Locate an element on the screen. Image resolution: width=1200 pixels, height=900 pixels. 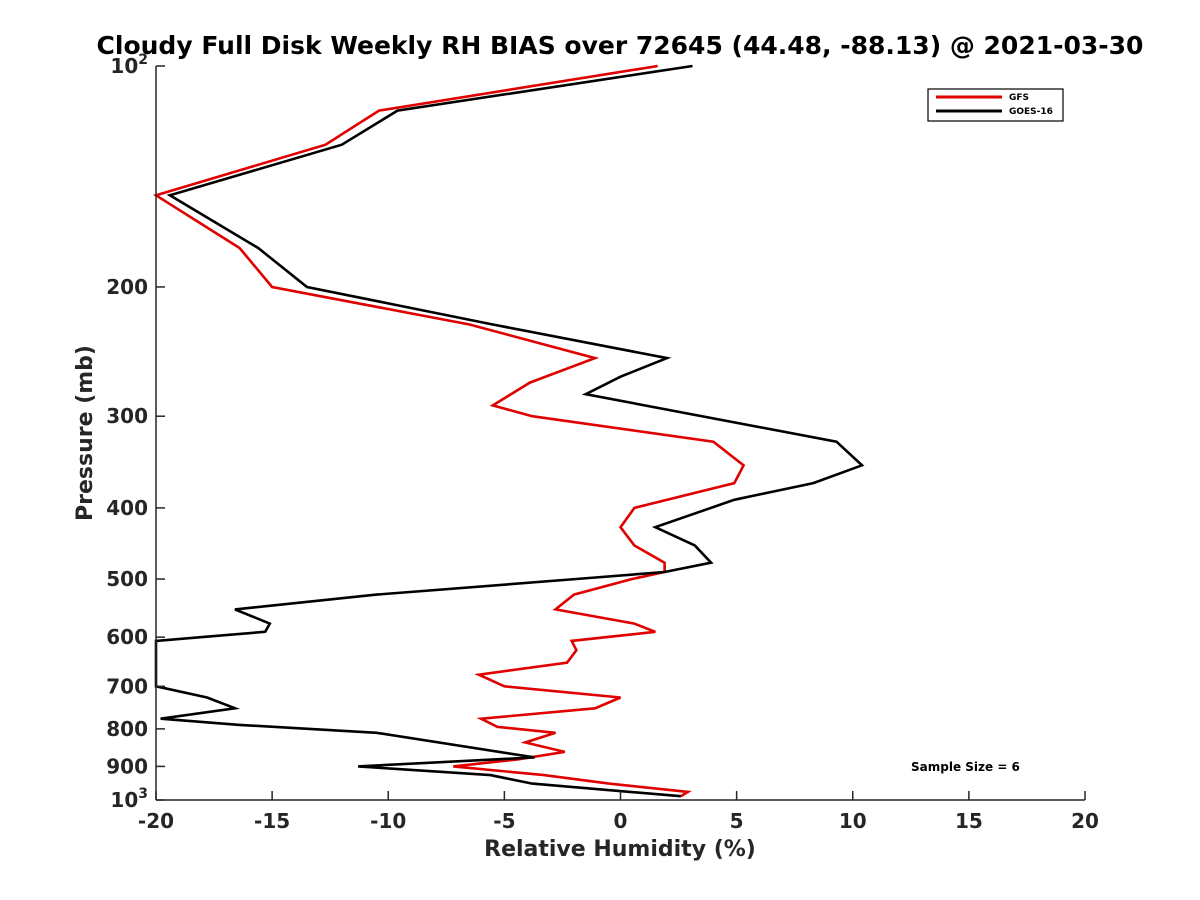
legend: GFS GOES-16 is located at coordinates (995, 105).